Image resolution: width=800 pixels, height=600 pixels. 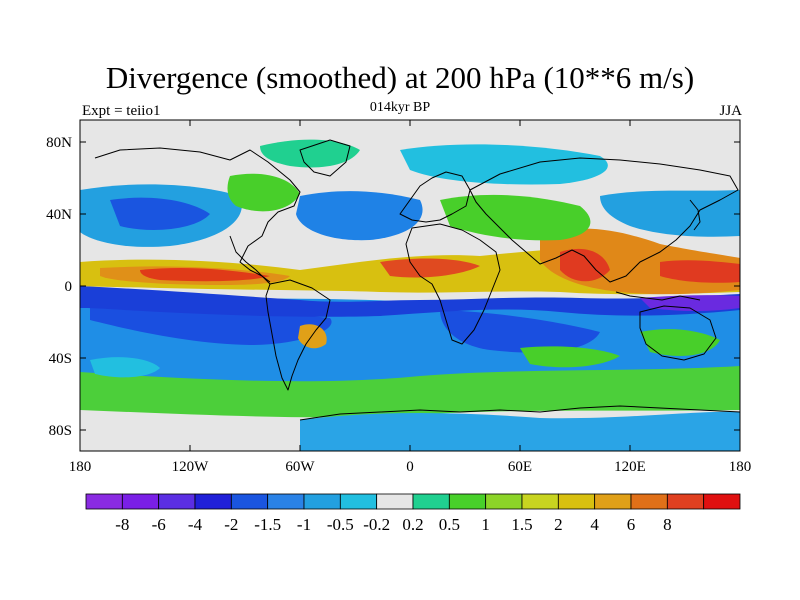 What do you see at coordinates (400, 107) in the screenshot?
I see `period-label: 014kyr BP` at bounding box center [400, 107].